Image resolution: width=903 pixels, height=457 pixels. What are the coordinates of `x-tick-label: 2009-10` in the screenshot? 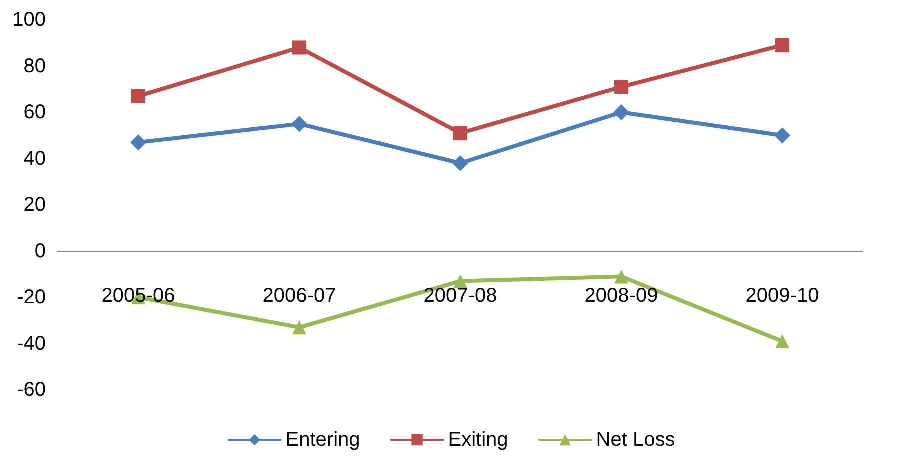 It's located at (783, 296).